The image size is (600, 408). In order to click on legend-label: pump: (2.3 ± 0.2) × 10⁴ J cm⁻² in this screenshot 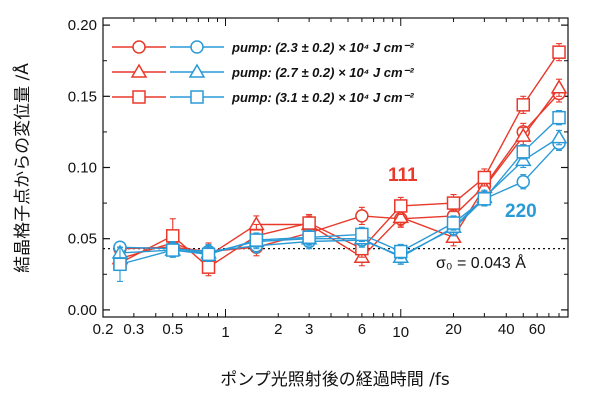, I will do `click(322, 47)`.